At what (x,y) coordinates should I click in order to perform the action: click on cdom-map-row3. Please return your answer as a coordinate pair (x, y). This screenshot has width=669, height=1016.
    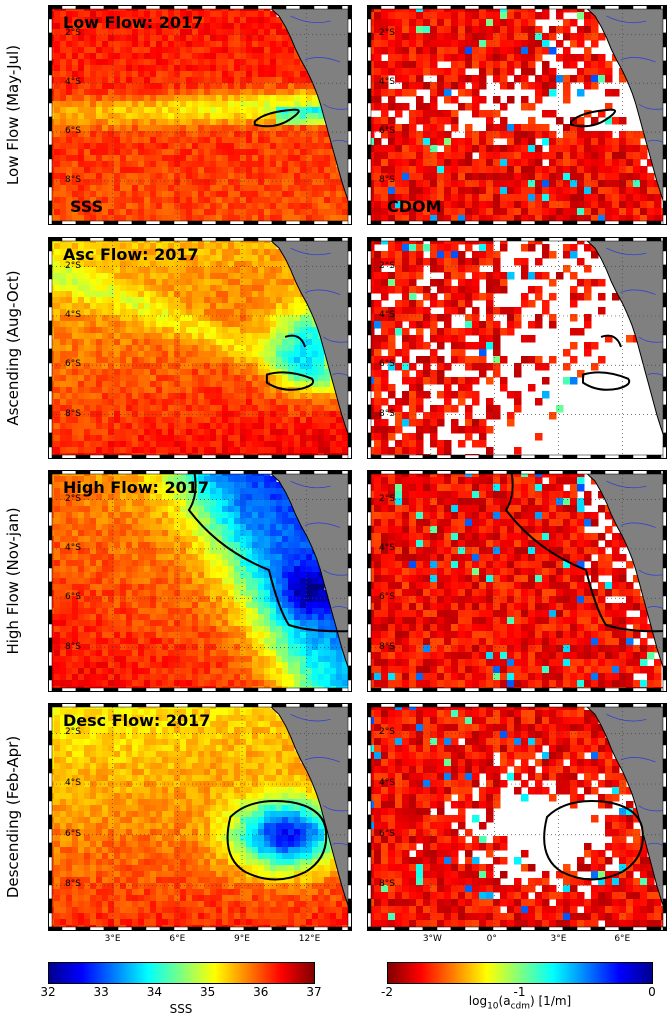
    Looking at the image, I should click on (517, 581).